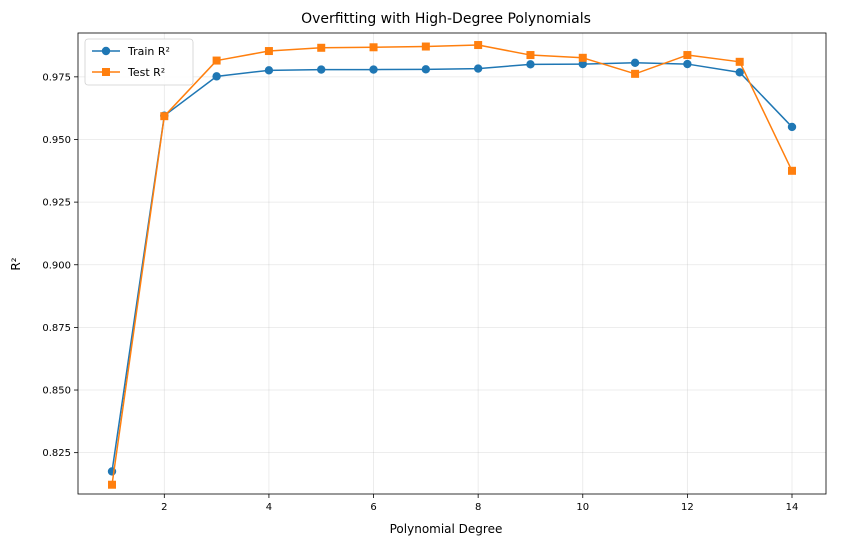  Describe the element at coordinates (106, 51) in the screenshot. I see `legend-train-marker` at that location.